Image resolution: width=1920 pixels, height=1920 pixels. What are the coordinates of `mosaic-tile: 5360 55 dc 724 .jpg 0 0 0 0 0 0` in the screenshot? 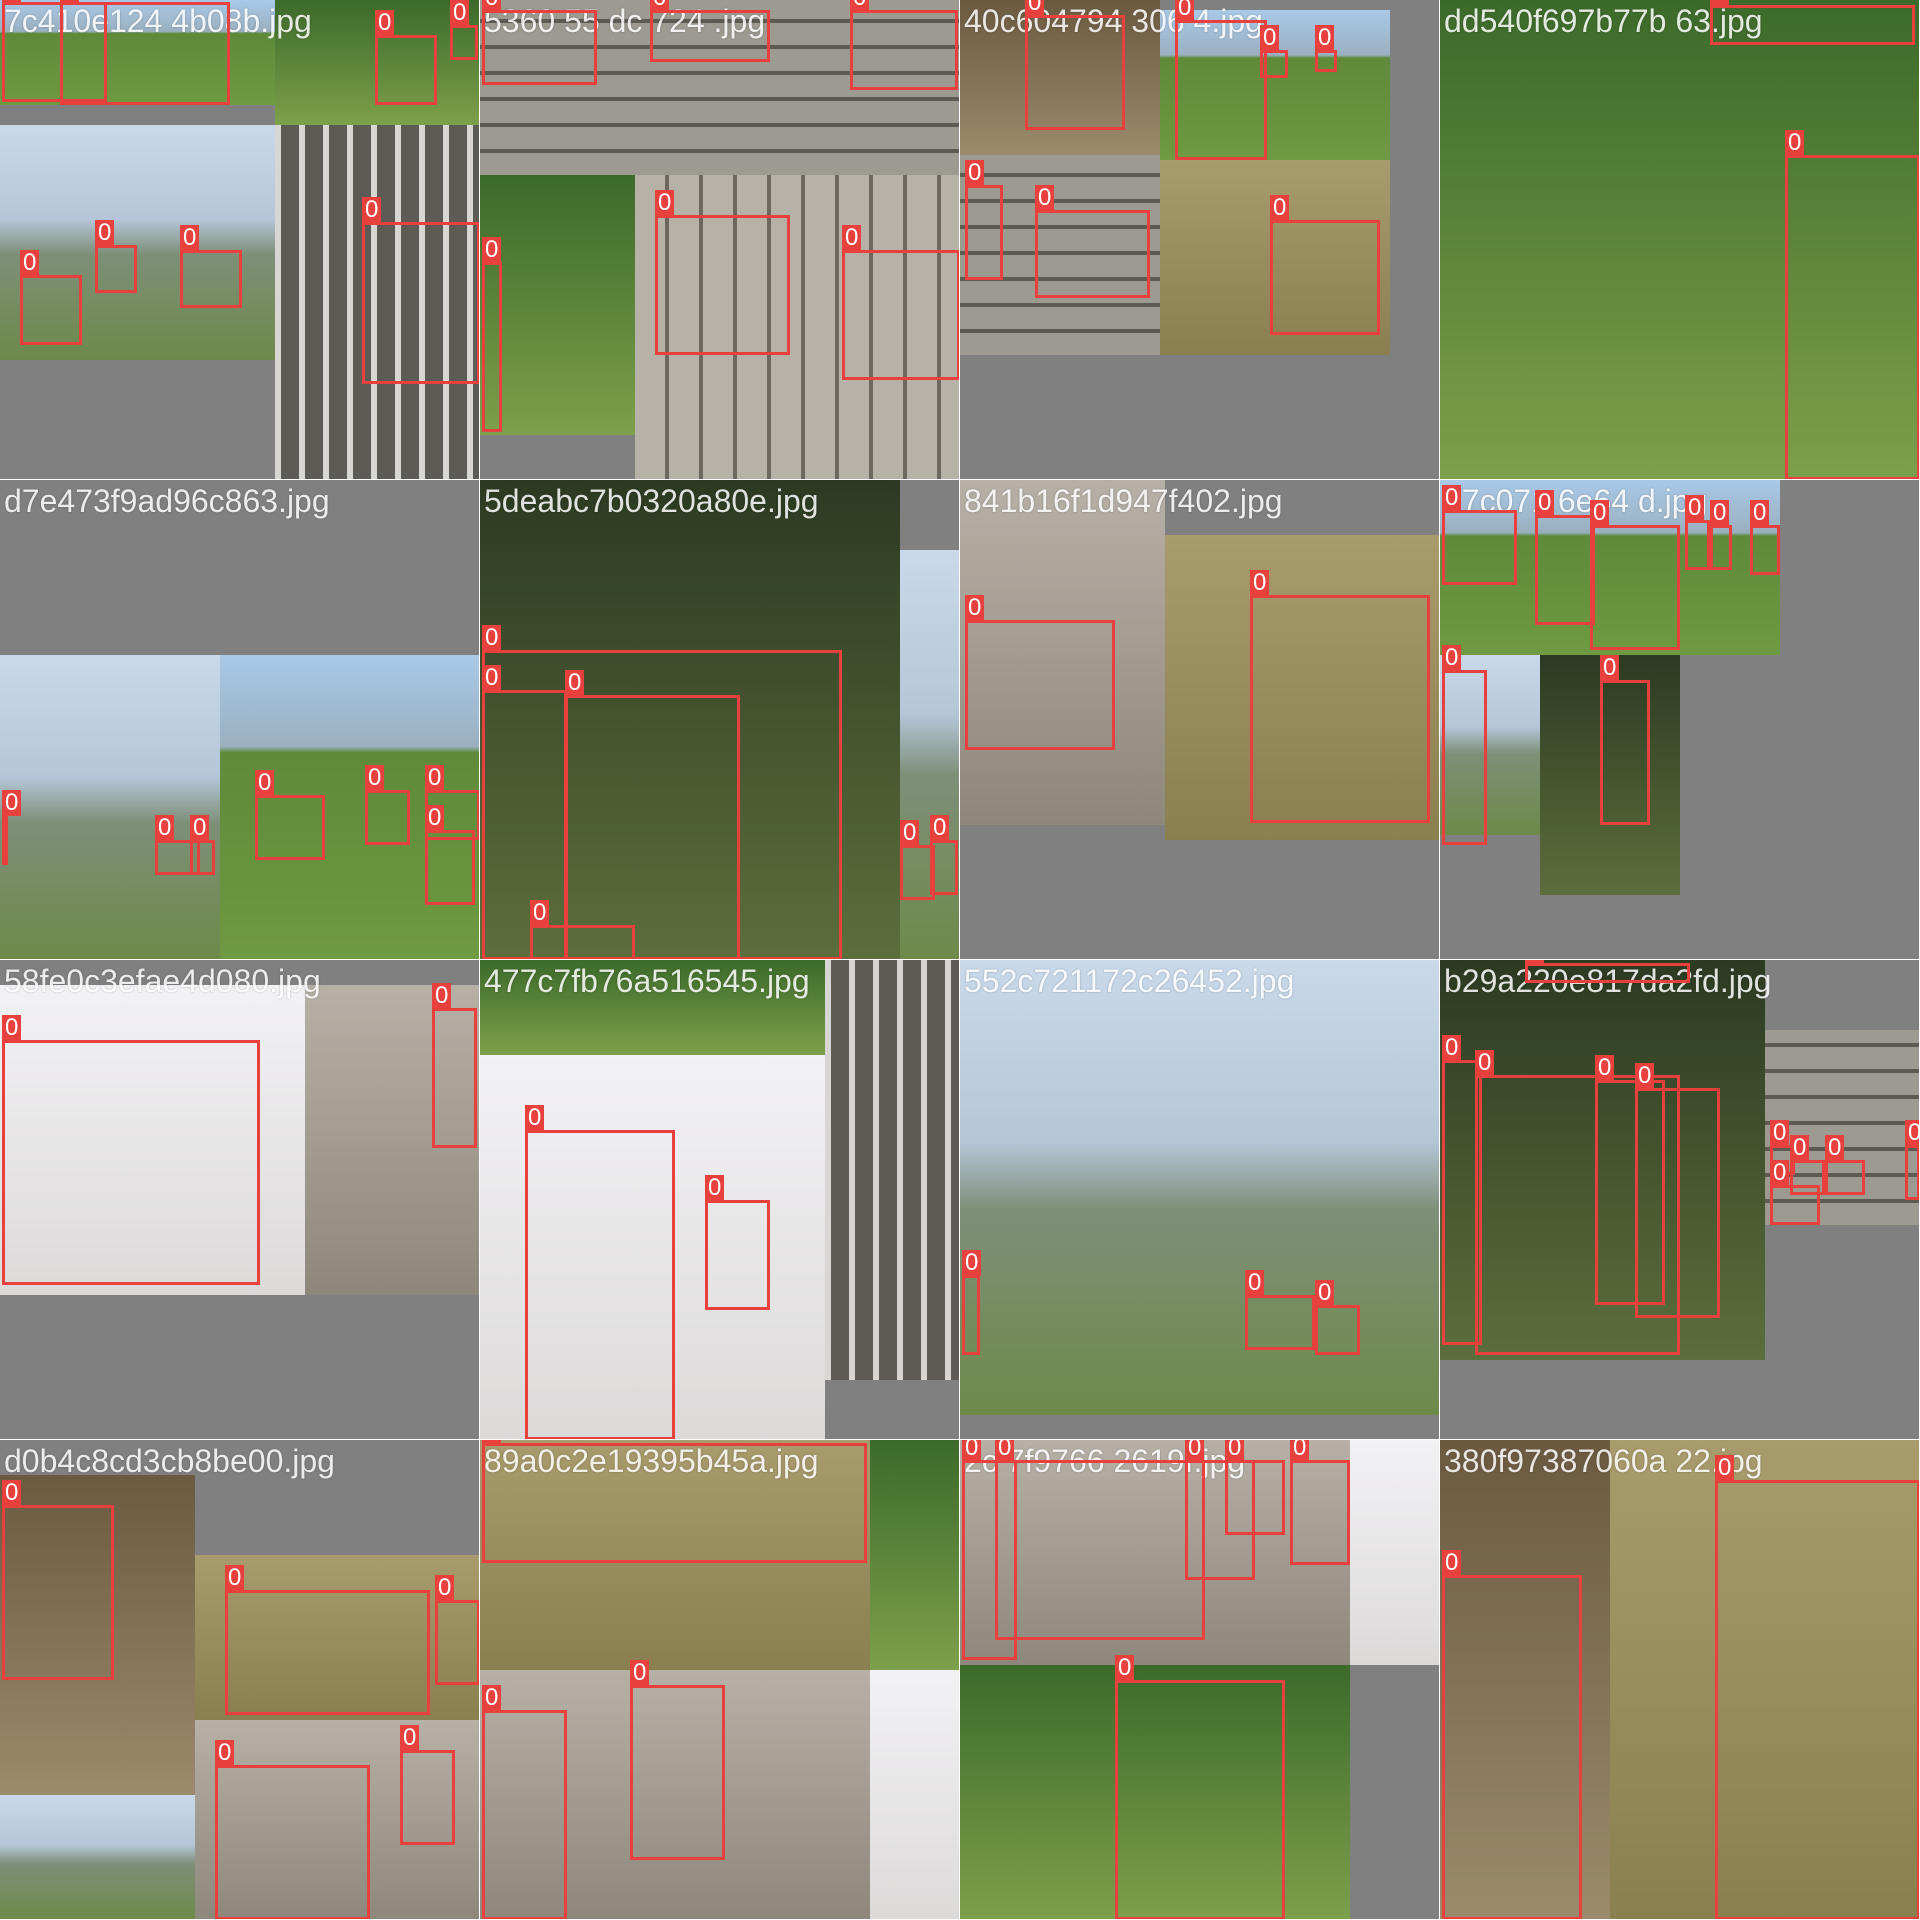 It's located at (720, 240).